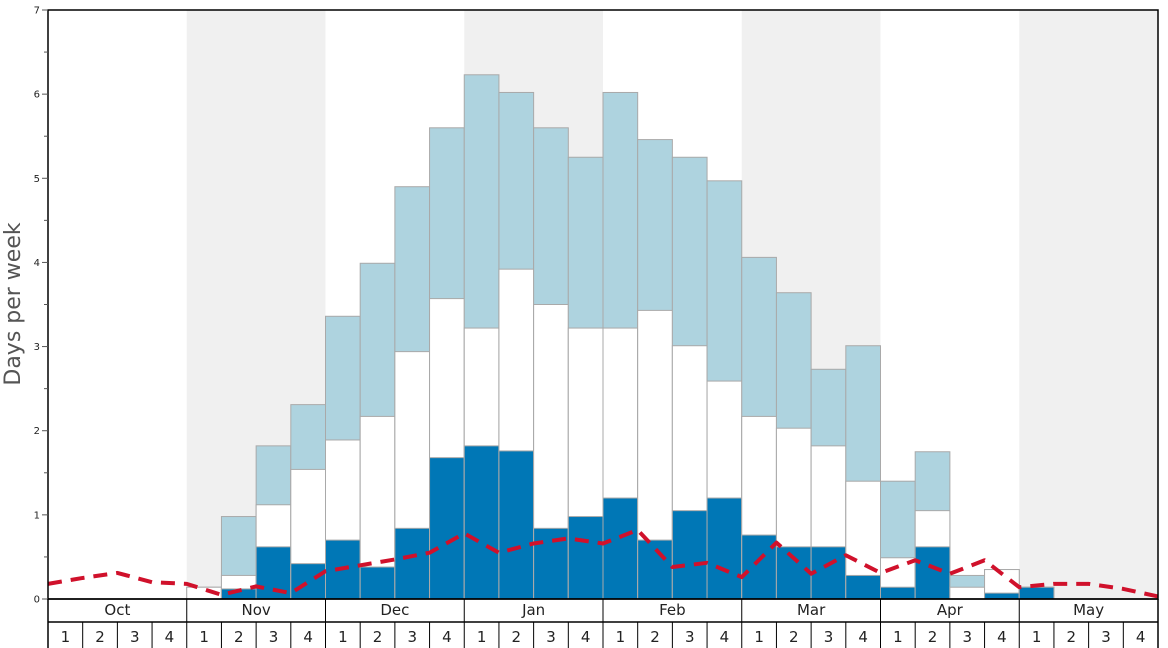 The image size is (1168, 648). I want to click on month-label: Oct, so click(117, 610).